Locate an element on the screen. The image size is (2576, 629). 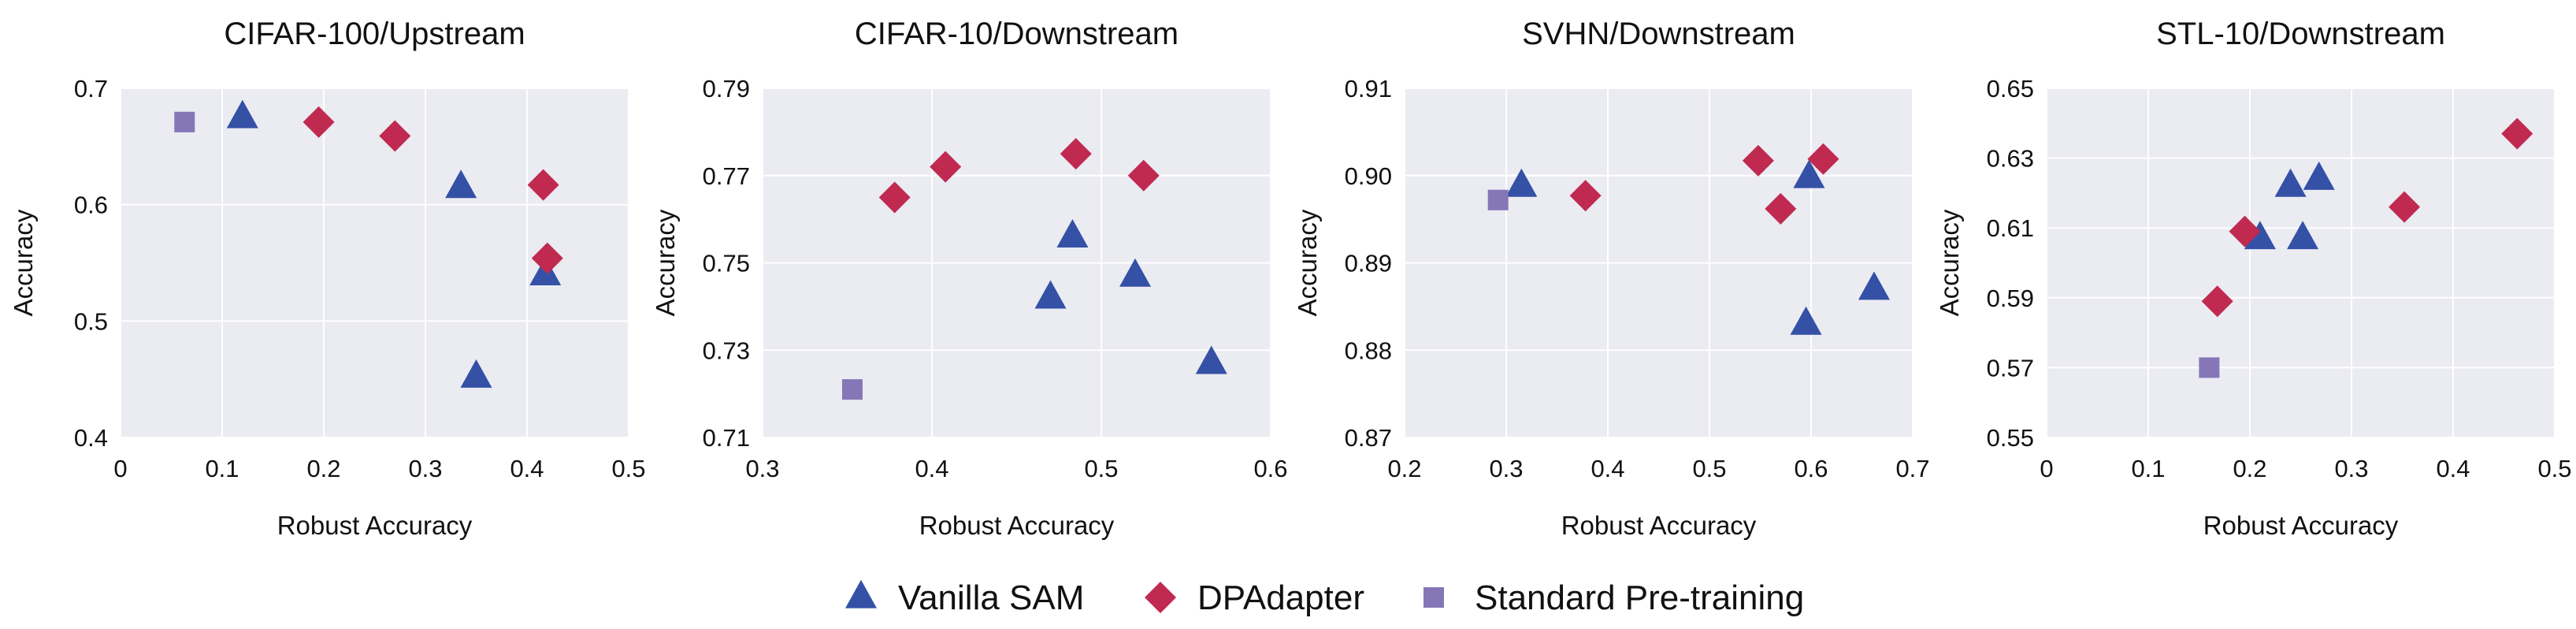
y-tick-label: 0.5 is located at coordinates (91, 321).